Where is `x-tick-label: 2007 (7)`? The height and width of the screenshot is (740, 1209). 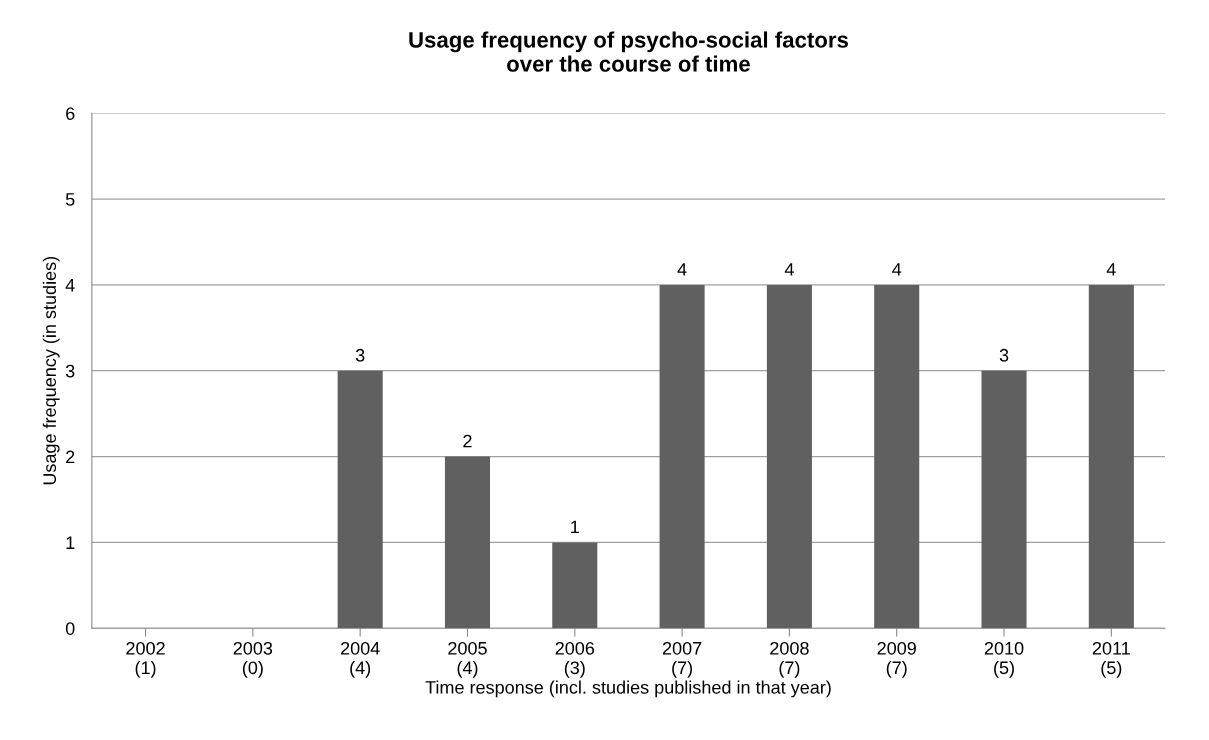 x-tick-label: 2007 (7) is located at coordinates (682, 659).